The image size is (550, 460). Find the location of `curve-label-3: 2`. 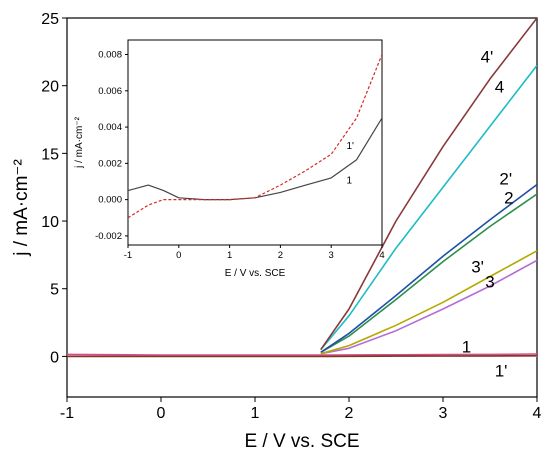

curve-label-3: 2 is located at coordinates (508, 197).